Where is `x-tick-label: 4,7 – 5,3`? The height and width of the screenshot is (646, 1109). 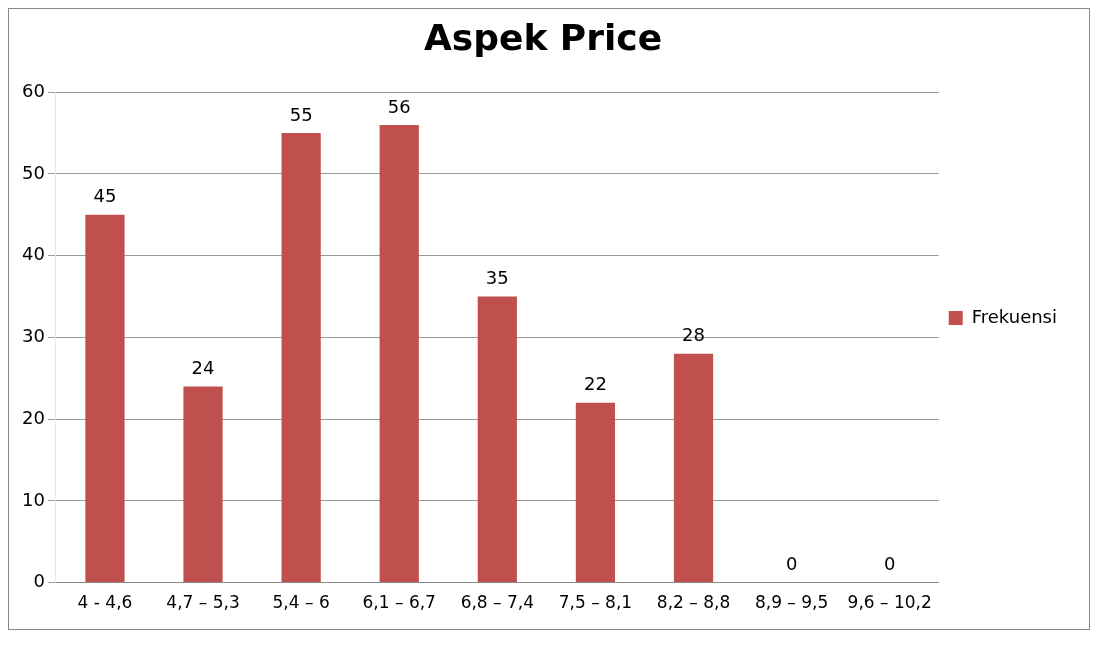 x-tick-label: 4,7 – 5,3 is located at coordinates (203, 602).